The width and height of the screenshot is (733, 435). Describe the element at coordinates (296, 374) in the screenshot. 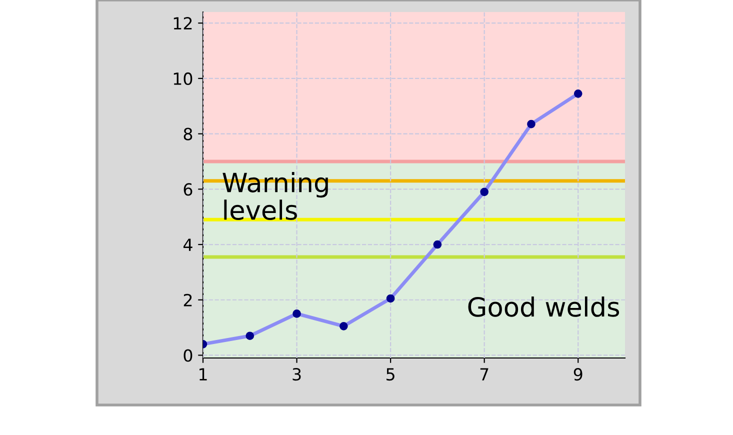

I see `x-tick-label: 3` at that location.